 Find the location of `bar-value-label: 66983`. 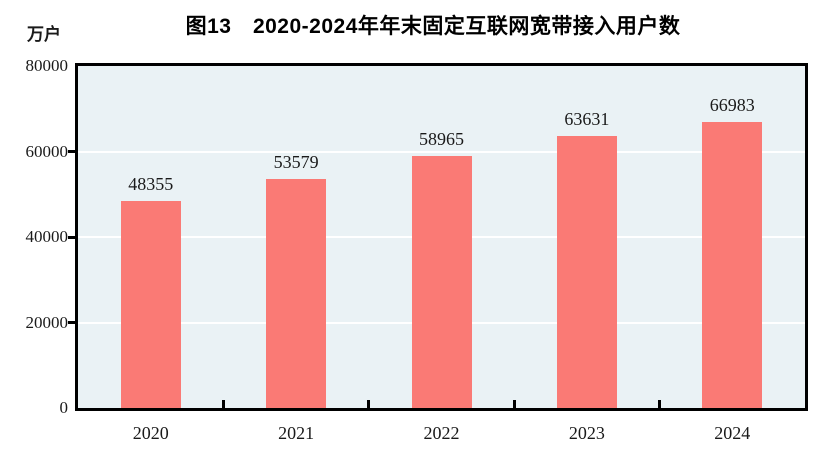

bar-value-label: 66983 is located at coordinates (732, 104).